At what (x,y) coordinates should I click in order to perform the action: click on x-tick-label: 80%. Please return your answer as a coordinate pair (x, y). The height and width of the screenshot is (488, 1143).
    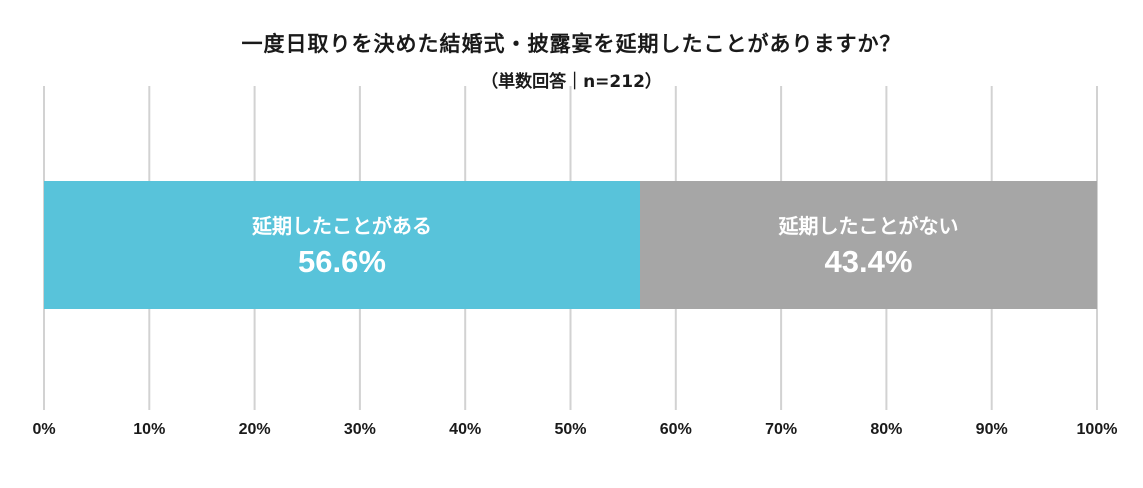
    Looking at the image, I should click on (886, 429).